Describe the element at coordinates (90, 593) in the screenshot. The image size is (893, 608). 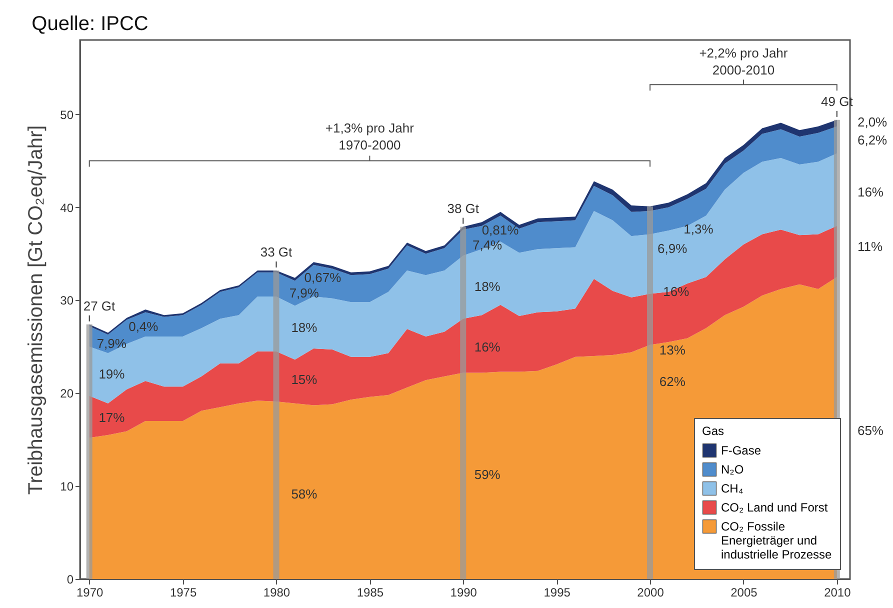
I see `x-tick-label: 1970` at that location.